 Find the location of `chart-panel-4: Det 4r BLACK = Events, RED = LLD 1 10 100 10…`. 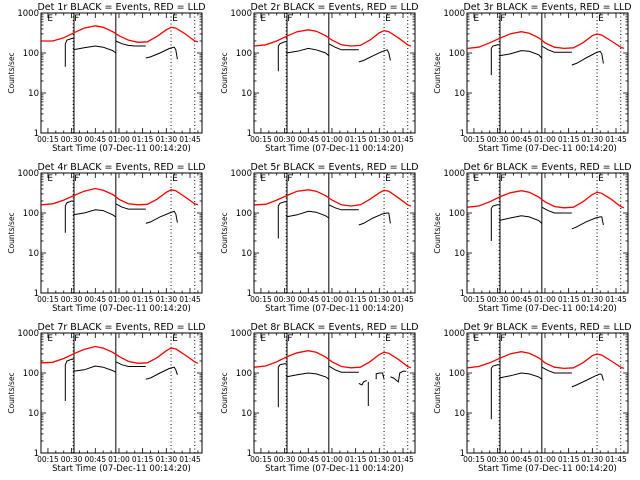

chart-panel-4: Det 4r BLACK = Events, RED = LLD 1 10 100 10… is located at coordinates (106, 240).